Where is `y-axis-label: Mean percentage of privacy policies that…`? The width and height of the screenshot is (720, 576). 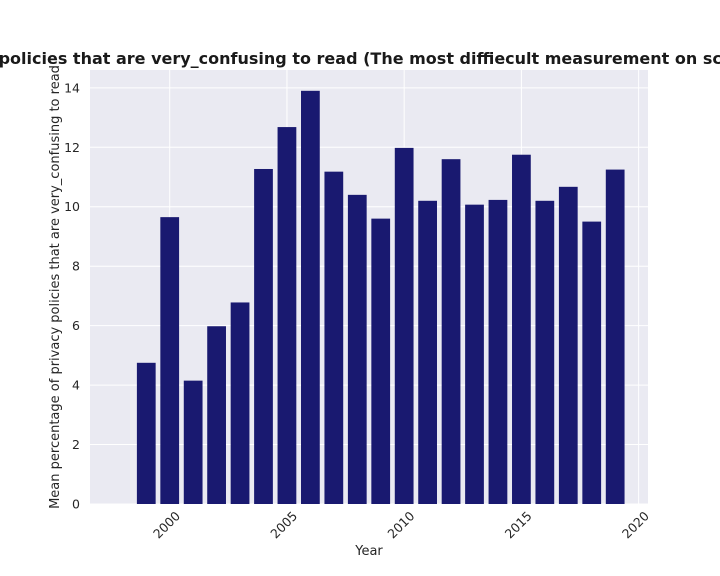 y-axis-label: Mean percentage of privacy policies that… is located at coordinates (55, 287).